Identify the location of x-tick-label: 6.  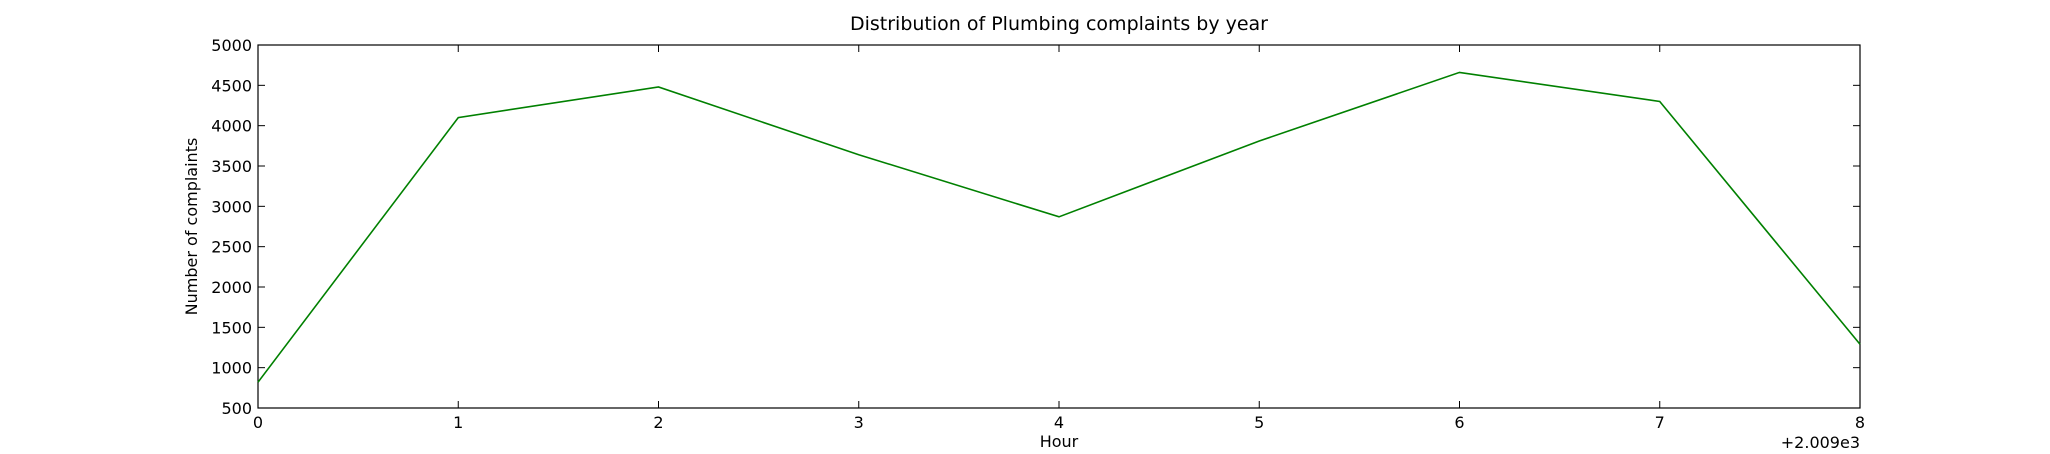
(1459, 422).